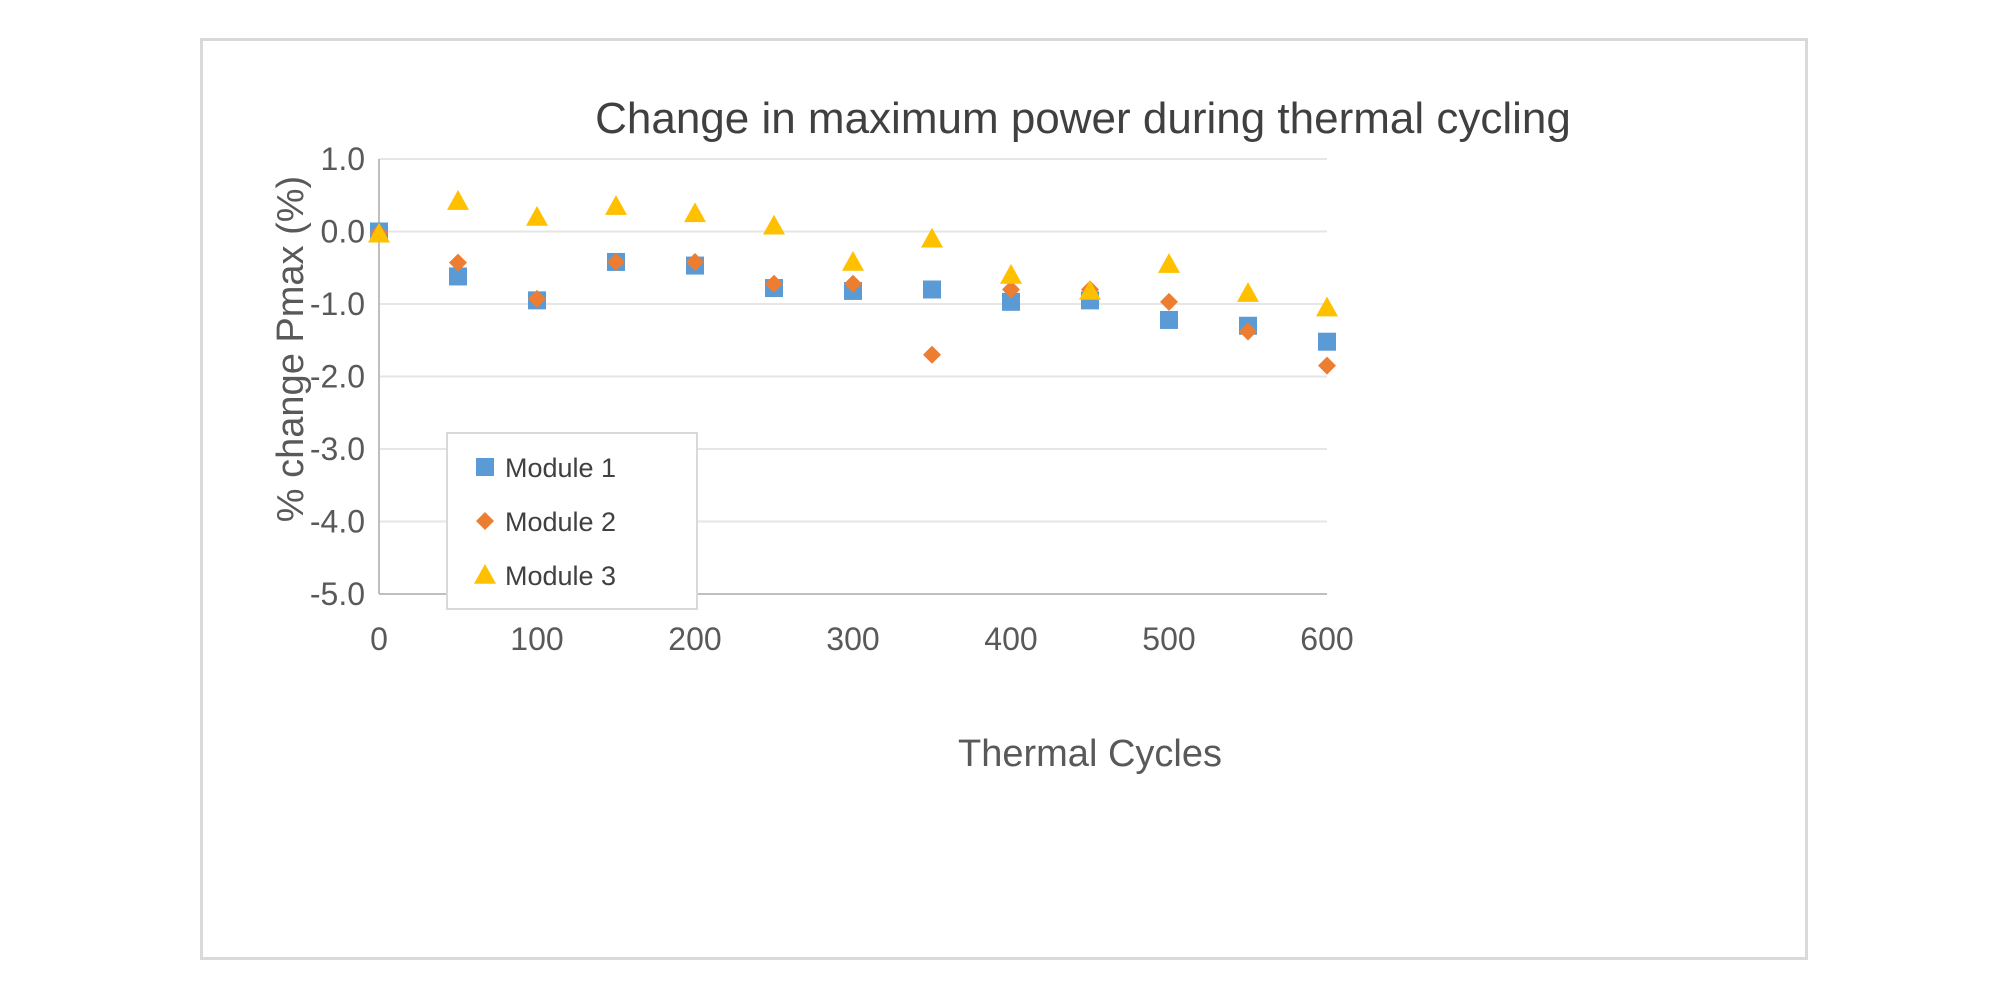 This screenshot has width=2000, height=1000. What do you see at coordinates (337, 449) in the screenshot?
I see `y-tick-label: -3.0` at bounding box center [337, 449].